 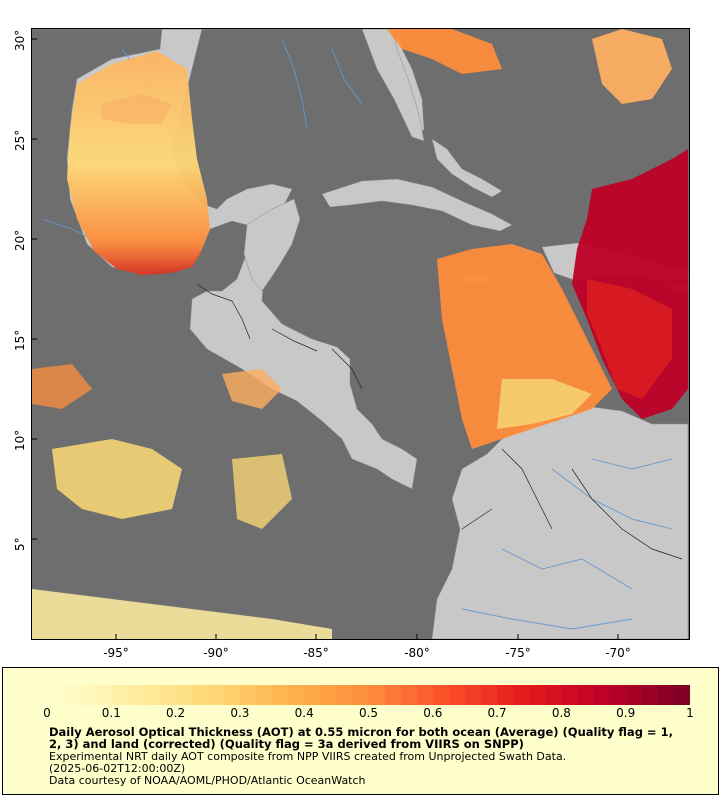 I want to click on colorbar-tick-label: 0.5, so click(x=368, y=713).